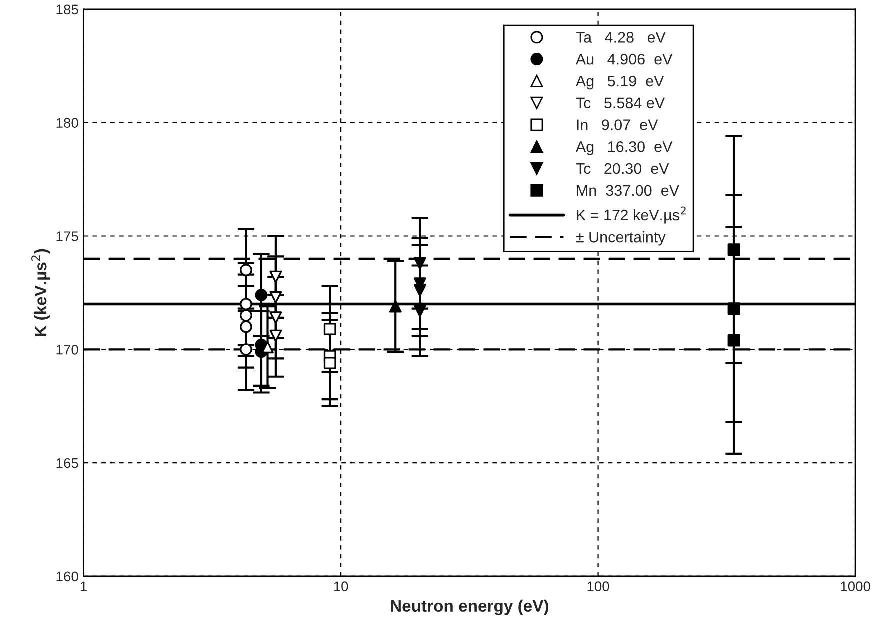  Describe the element at coordinates (341, 587) in the screenshot. I see `x-tick-label: 10` at that location.